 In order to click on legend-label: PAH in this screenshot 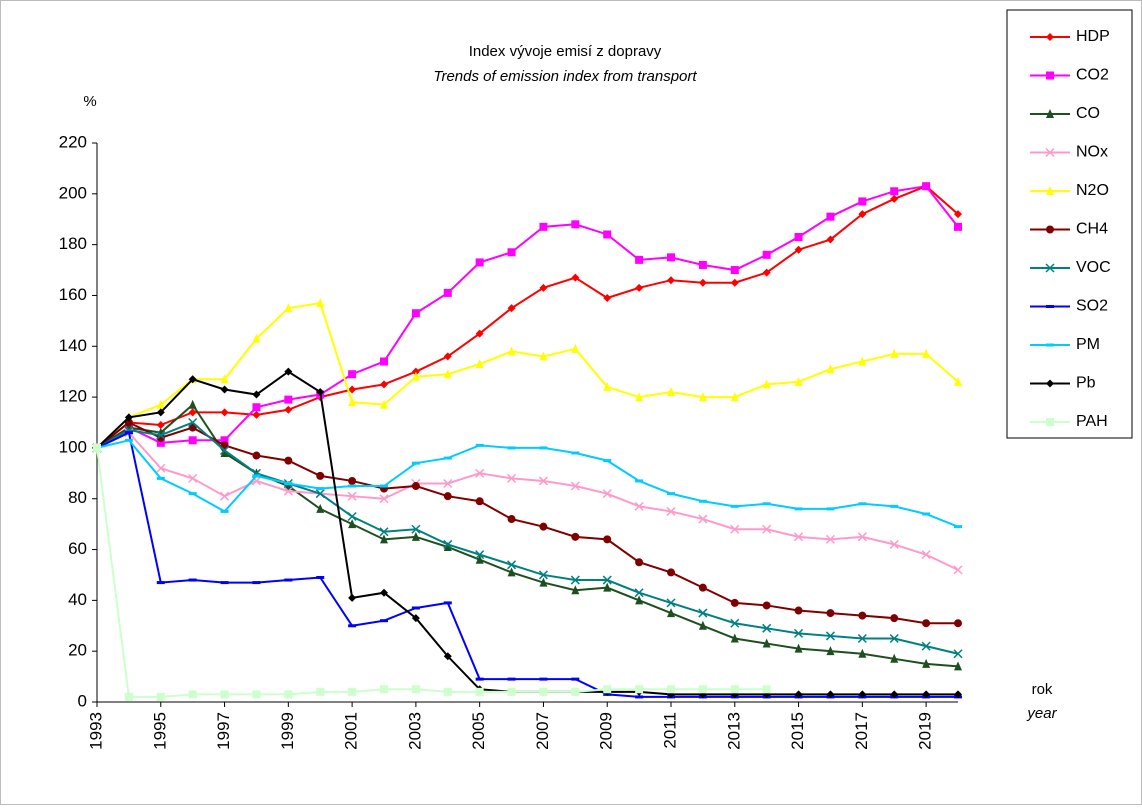, I will do `click(1092, 421)`.